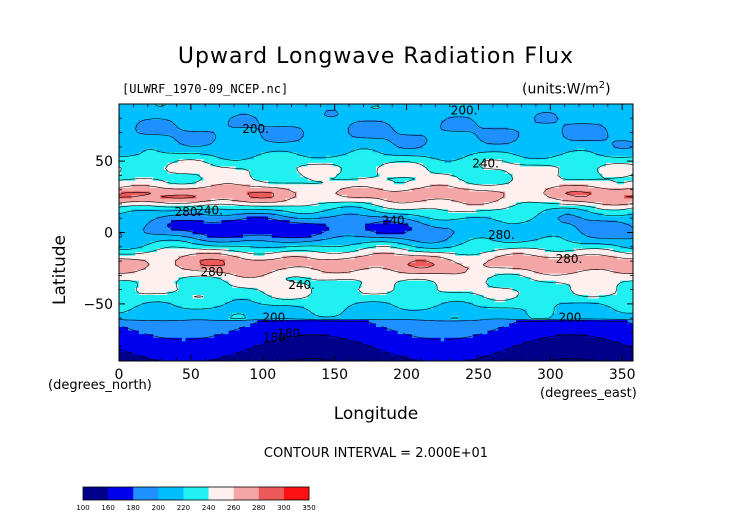  I want to click on x-units-note: (degrees_east), so click(588, 393).